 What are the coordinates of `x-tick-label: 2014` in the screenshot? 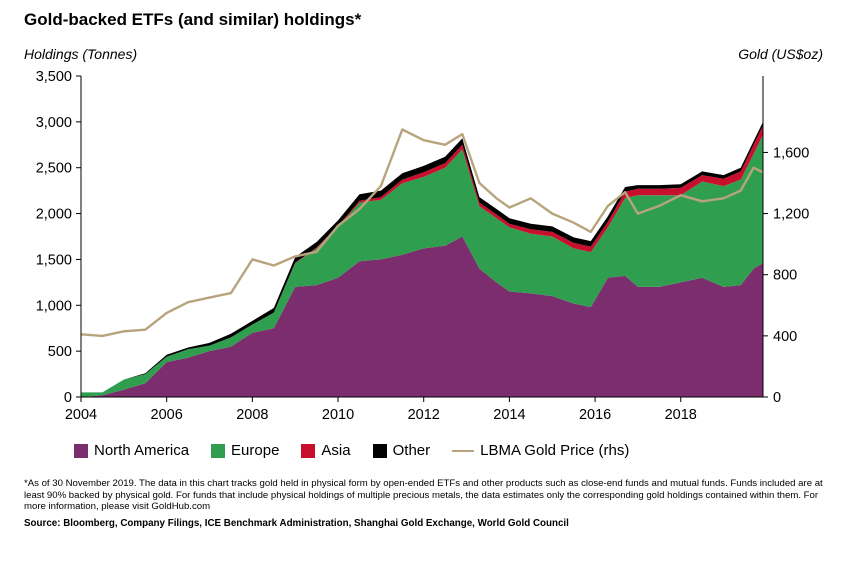 It's located at (509, 415).